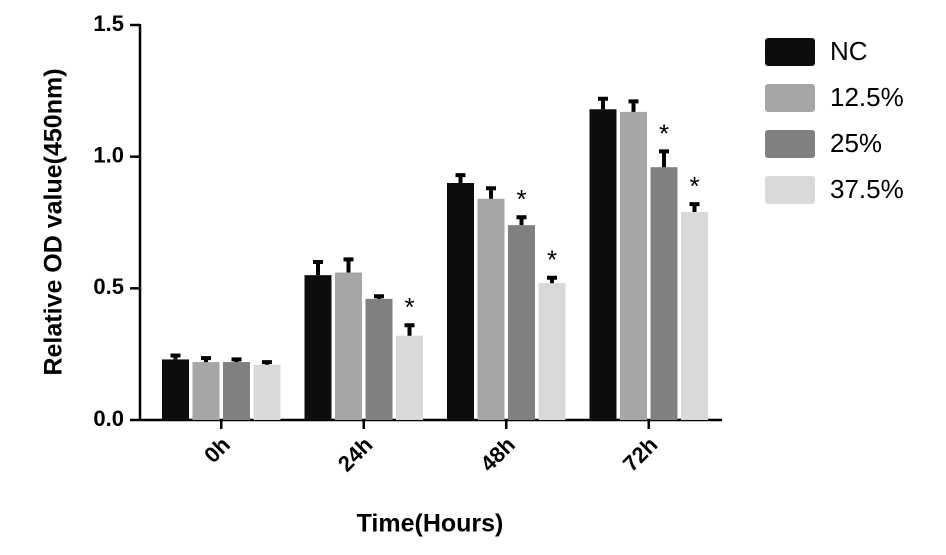 The width and height of the screenshot is (946, 555). Describe the element at coordinates (867, 189) in the screenshot. I see `legend-label: 37.5%` at that location.